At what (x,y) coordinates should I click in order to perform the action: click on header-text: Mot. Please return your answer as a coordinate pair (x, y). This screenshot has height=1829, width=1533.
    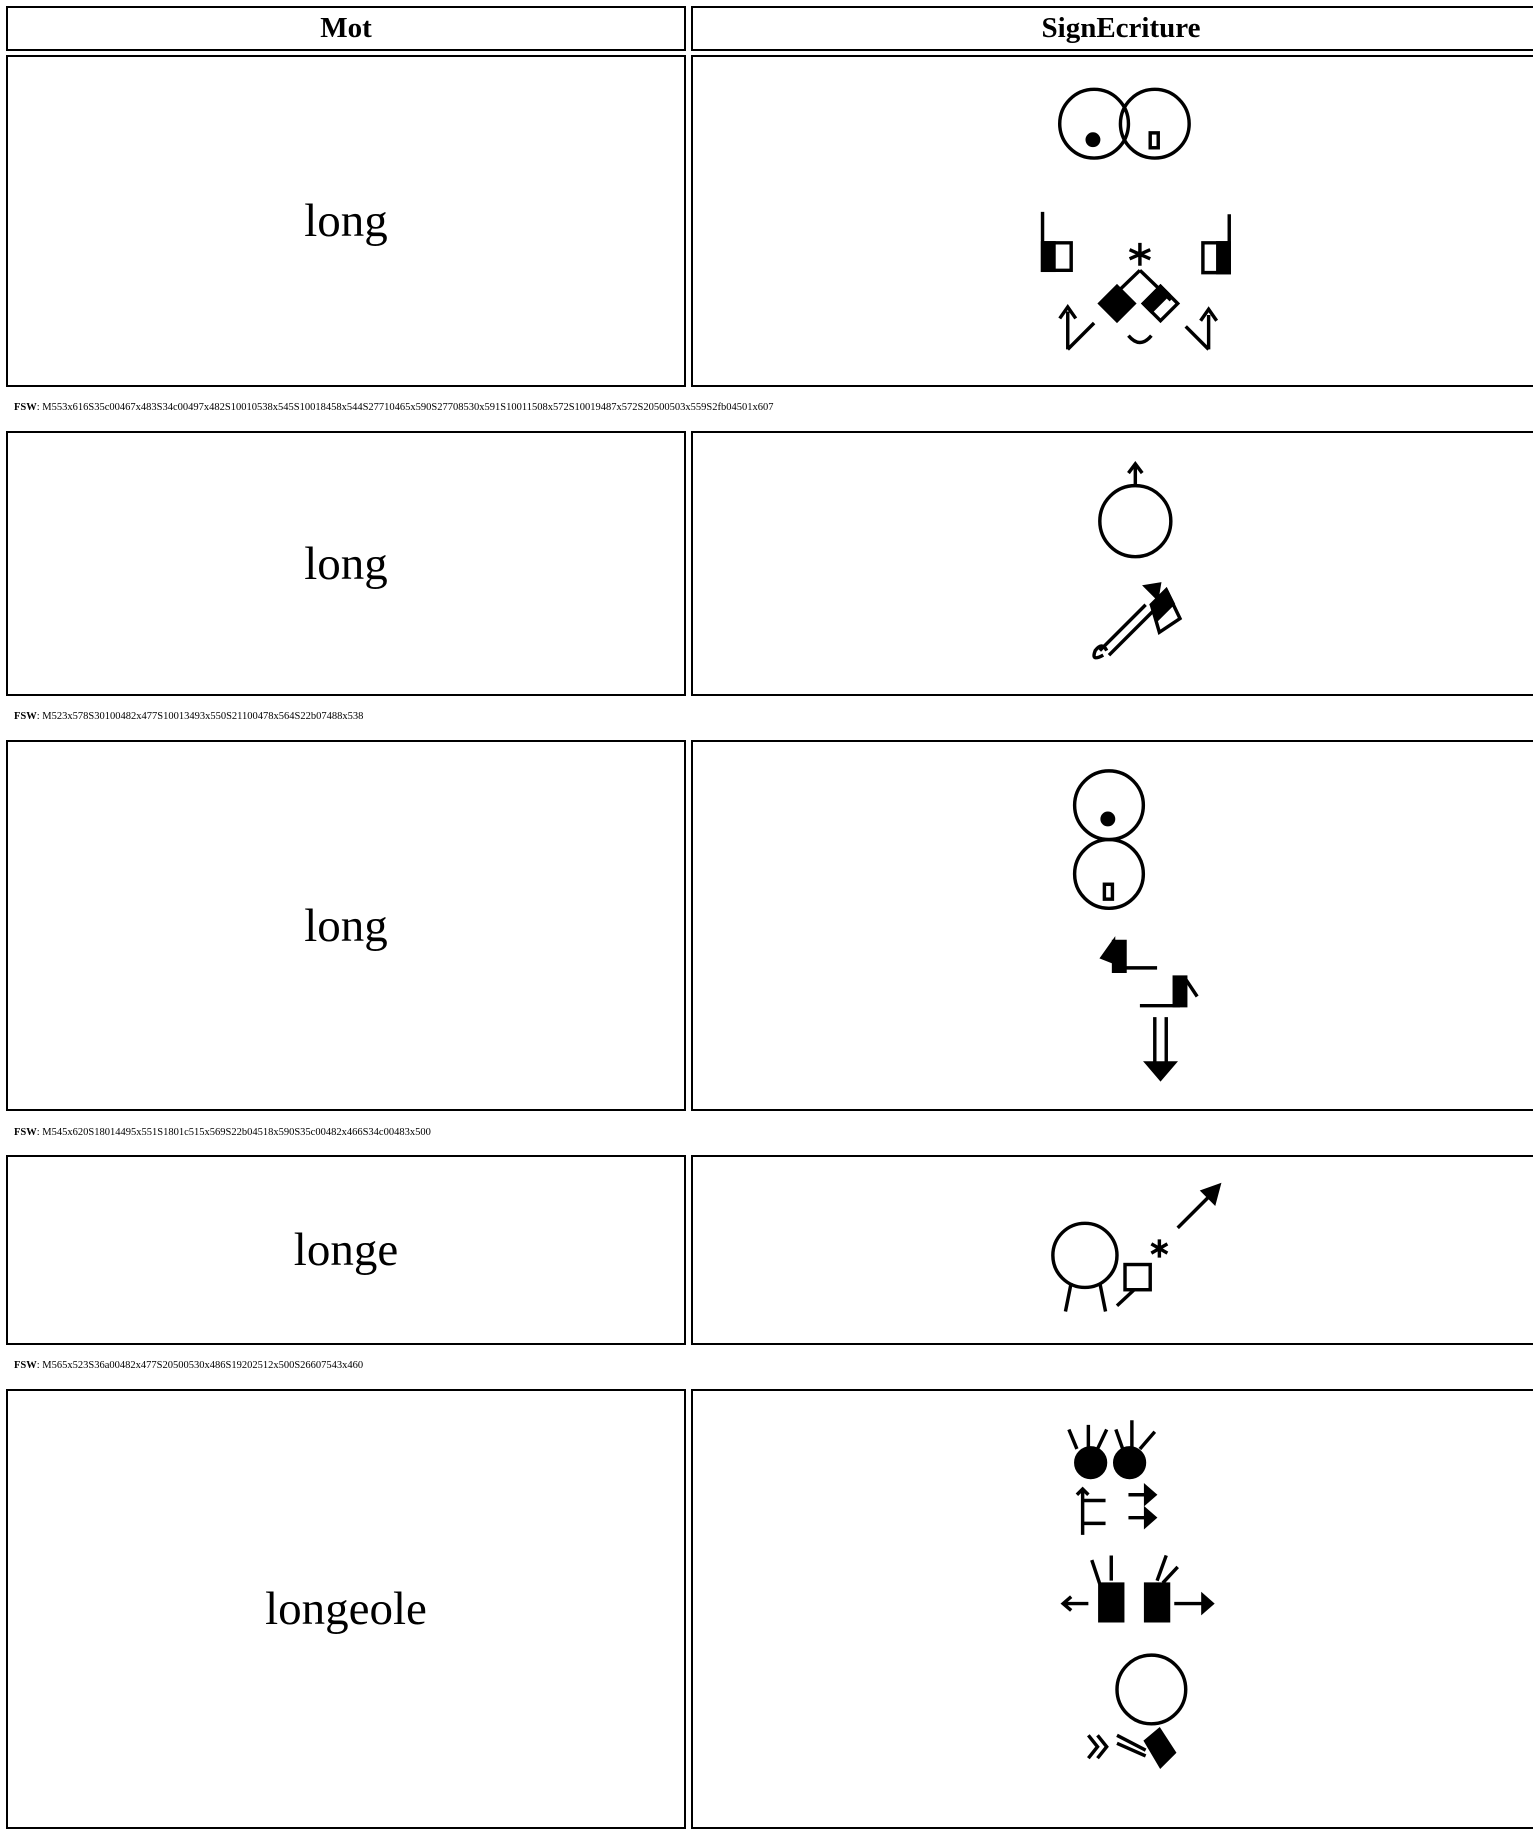
    Looking at the image, I should click on (346, 28).